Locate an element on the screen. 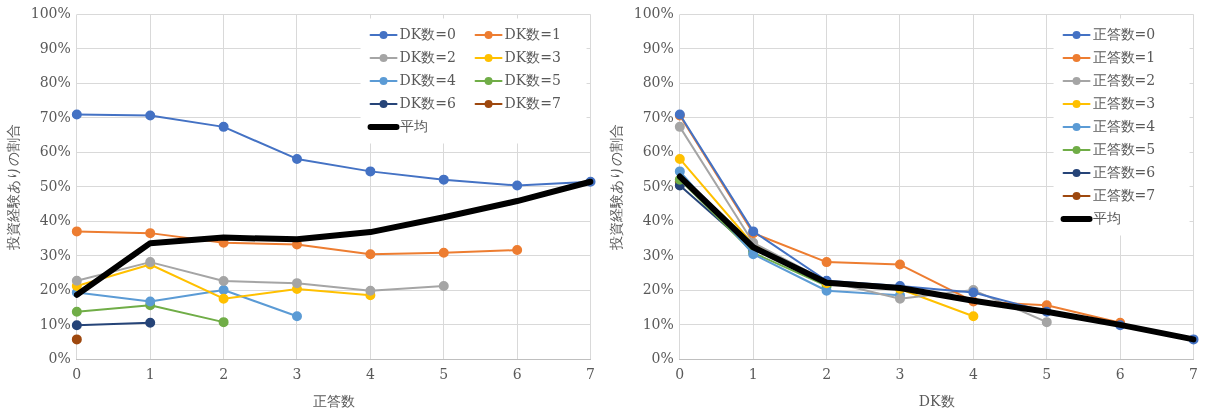  legend-label: DK数=3 is located at coordinates (532, 56).